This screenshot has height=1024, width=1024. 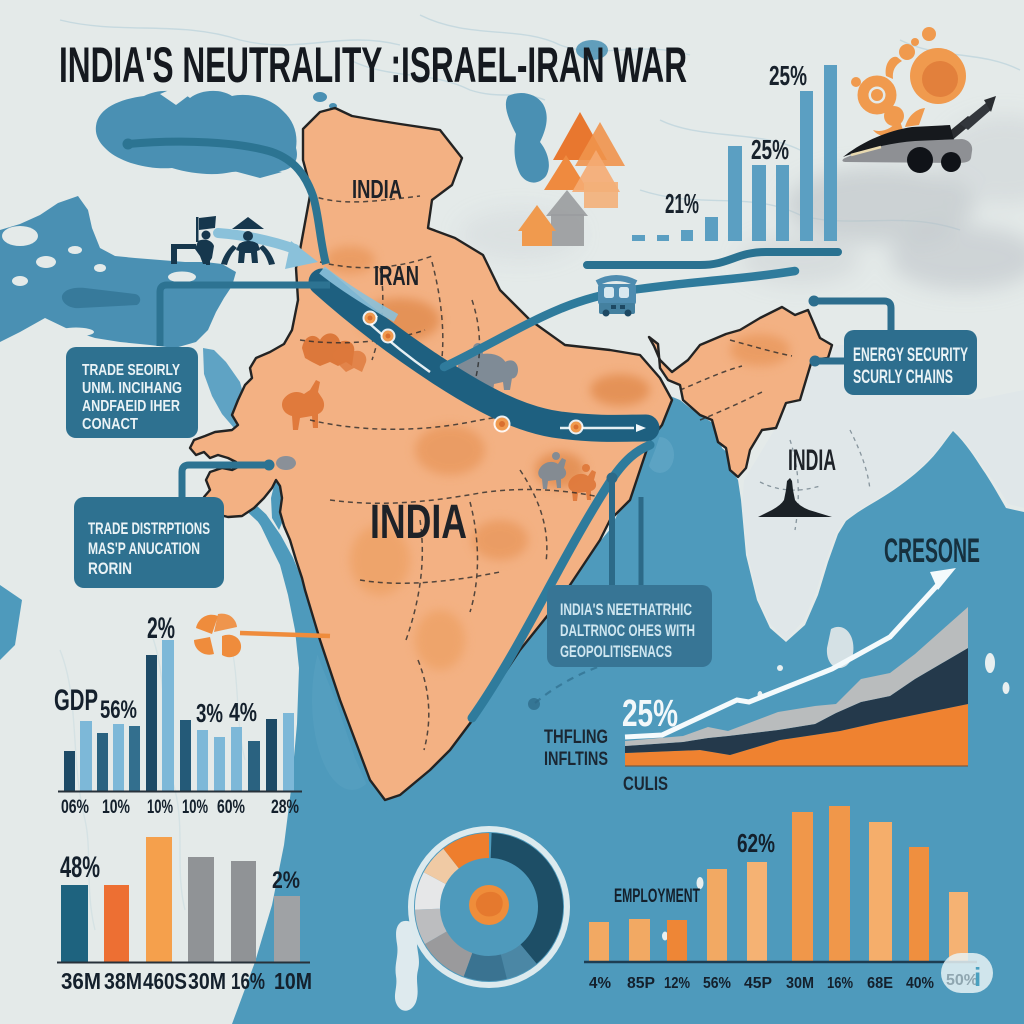 I want to click on svg-text: 48%, so click(x=80, y=867).